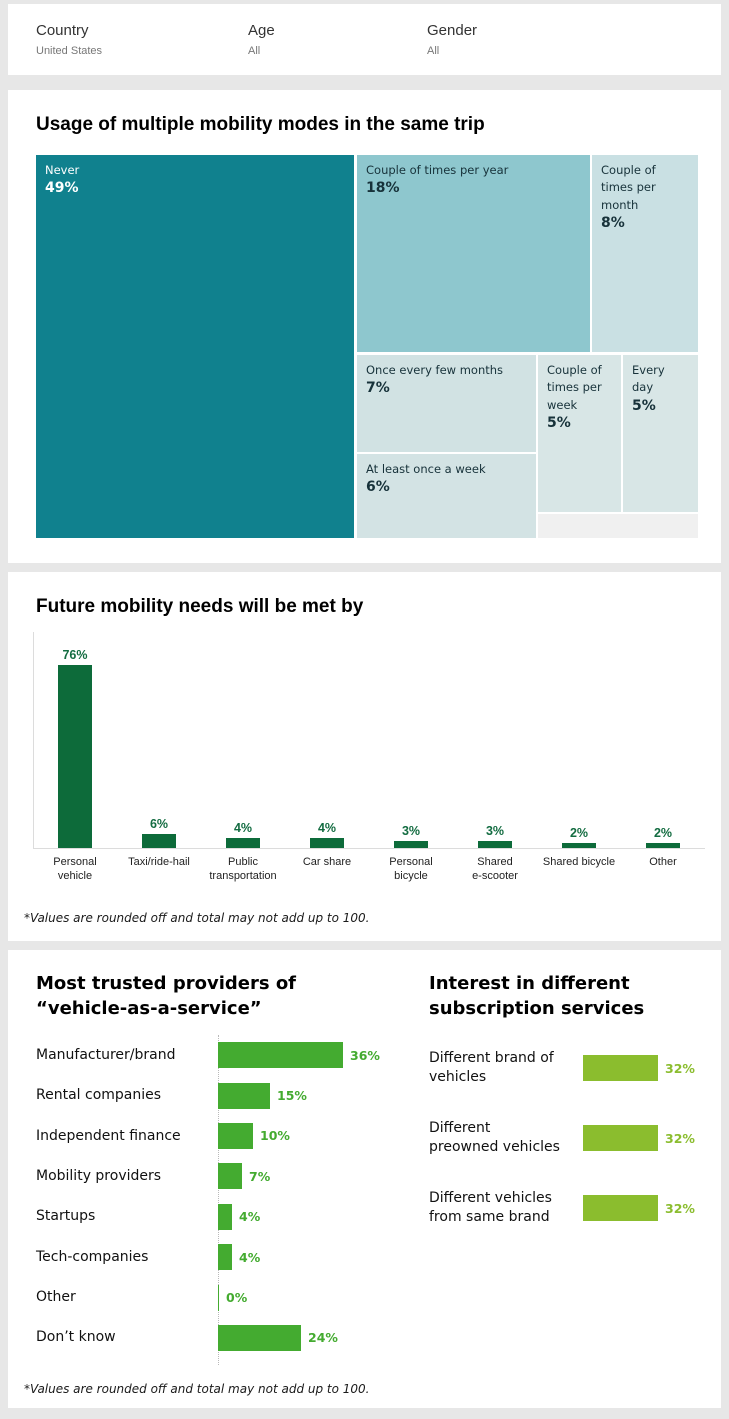 The image size is (729, 1419). I want to click on row-bar-area: 36%, so click(317, 1055).